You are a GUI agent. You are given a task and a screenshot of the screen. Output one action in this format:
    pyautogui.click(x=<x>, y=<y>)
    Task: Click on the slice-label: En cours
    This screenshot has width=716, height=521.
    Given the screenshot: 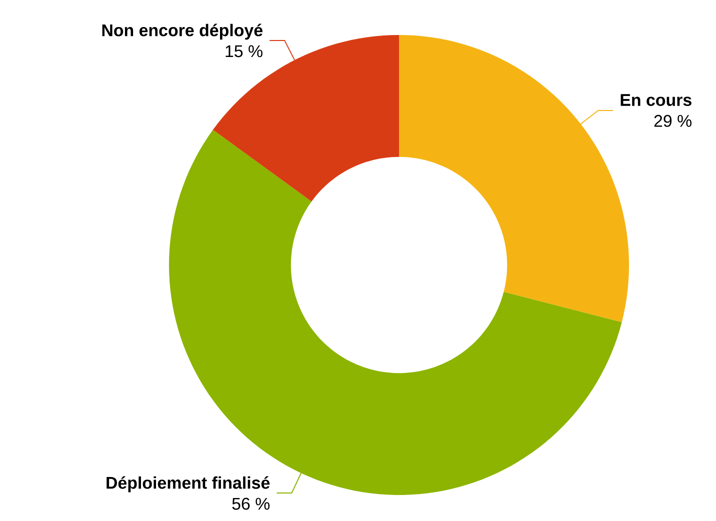 What is the action you would take?
    pyautogui.click(x=656, y=100)
    